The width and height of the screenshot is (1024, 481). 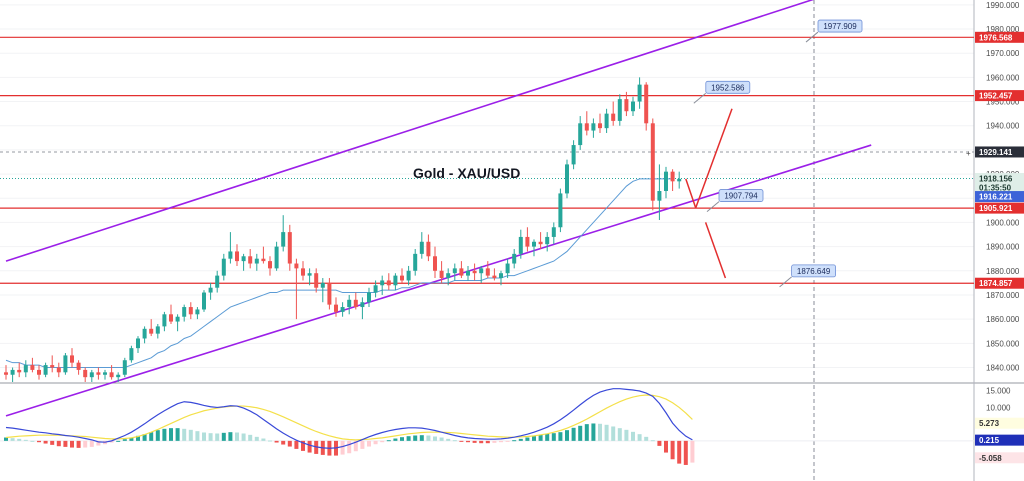 I want to click on level-price-tag: 1976.568, so click(x=996, y=37).